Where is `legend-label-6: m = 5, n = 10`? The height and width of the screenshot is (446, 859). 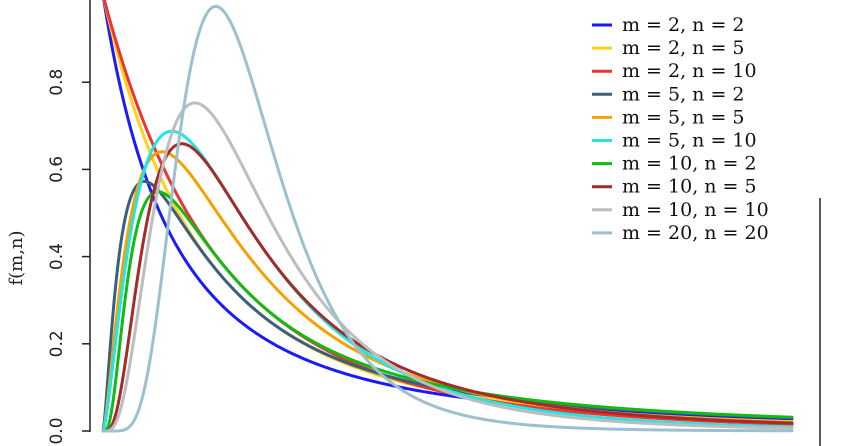
legend-label-6: m = 5, n = 10 is located at coordinates (689, 141).